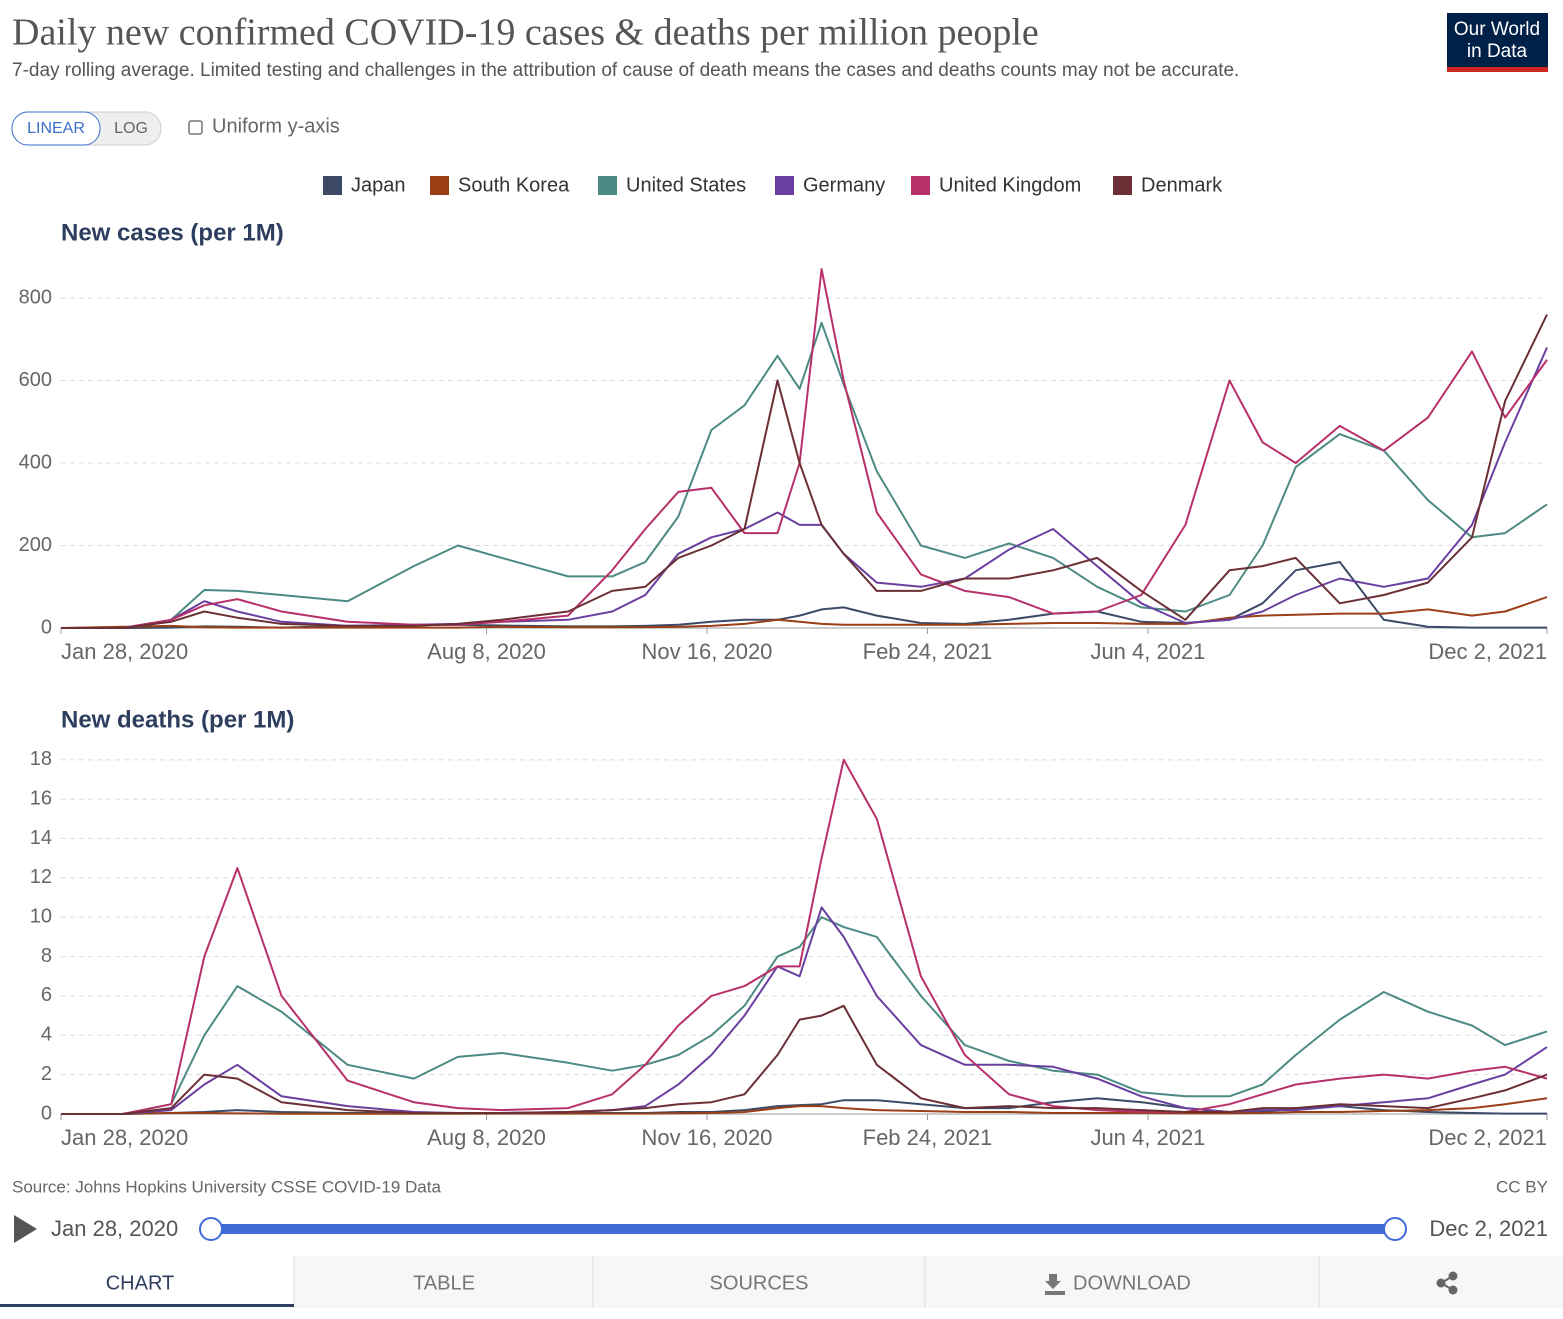  Describe the element at coordinates (195, 127) in the screenshot. I see `uniform-checkbox` at that location.